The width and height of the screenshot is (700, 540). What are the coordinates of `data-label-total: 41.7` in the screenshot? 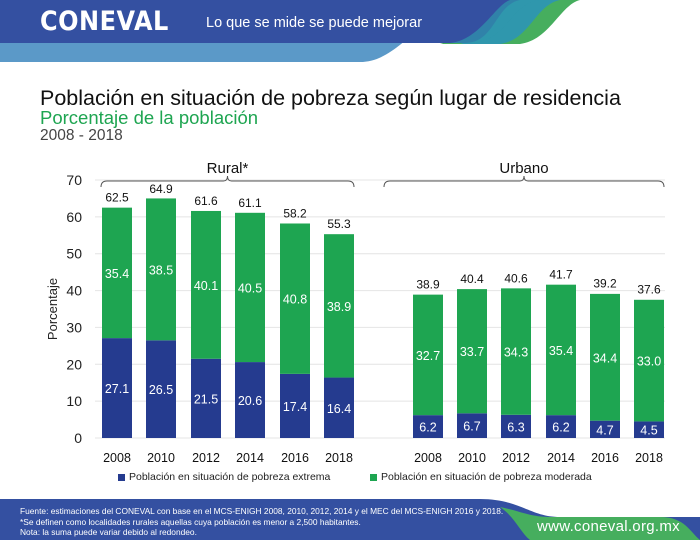 It's located at (561, 274).